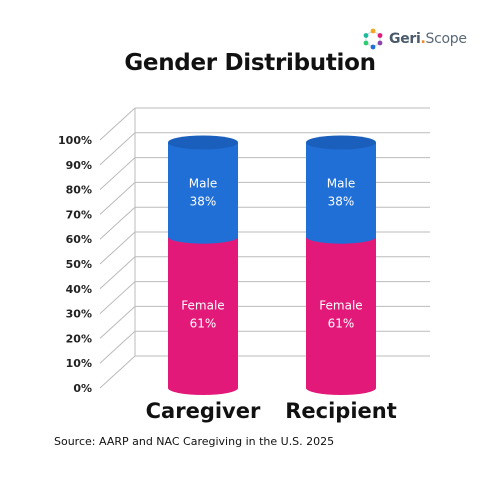  I want to click on y-tick-label: 80%, so click(79, 190).